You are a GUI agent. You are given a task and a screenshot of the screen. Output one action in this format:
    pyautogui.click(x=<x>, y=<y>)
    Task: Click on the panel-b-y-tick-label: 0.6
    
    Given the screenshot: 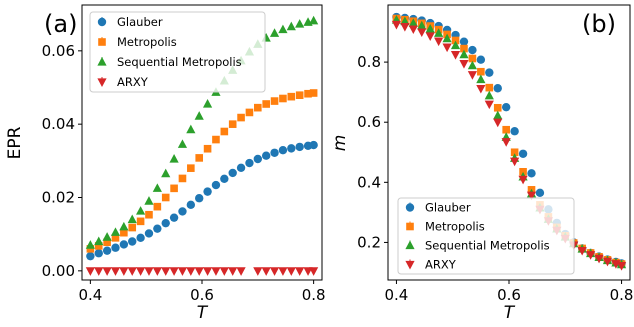 What is the action you would take?
    pyautogui.click(x=369, y=122)
    